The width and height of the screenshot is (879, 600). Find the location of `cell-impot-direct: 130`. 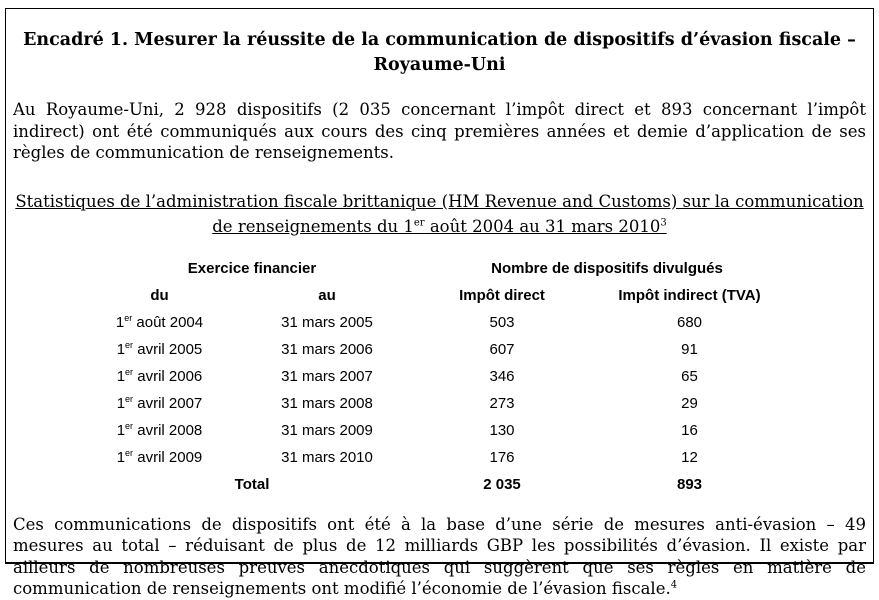

cell-impot-direct: 130 is located at coordinates (502, 430).